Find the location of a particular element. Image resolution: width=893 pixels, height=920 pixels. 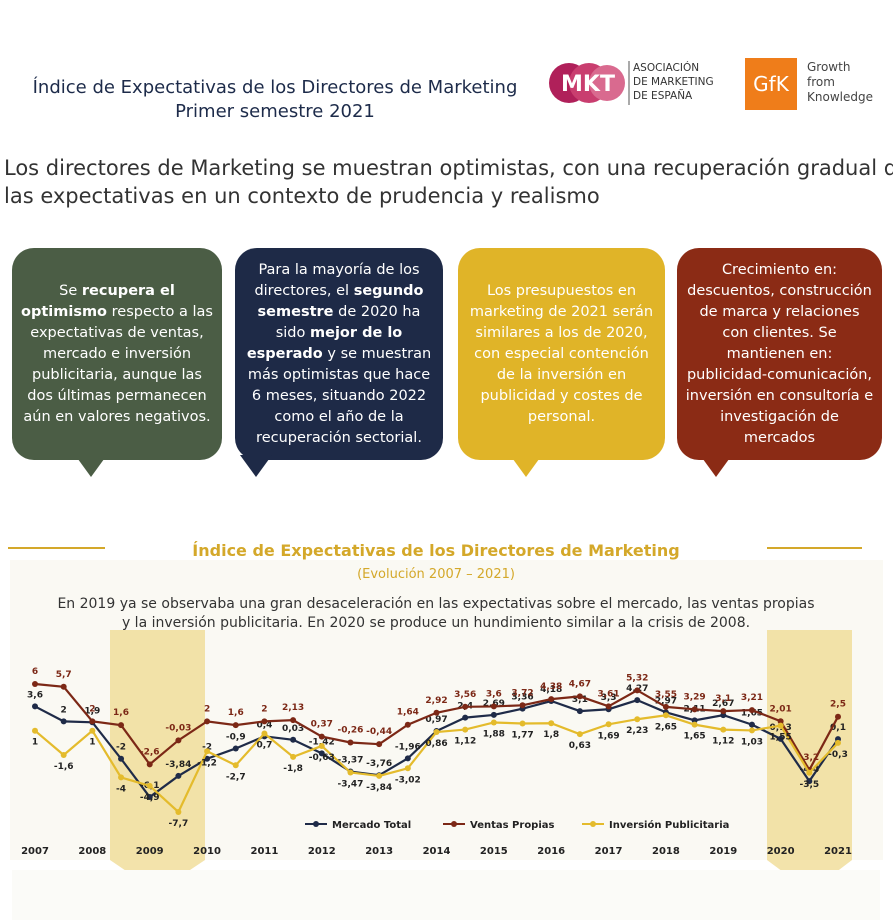

data-label: 3,21 is located at coordinates (752, 698).